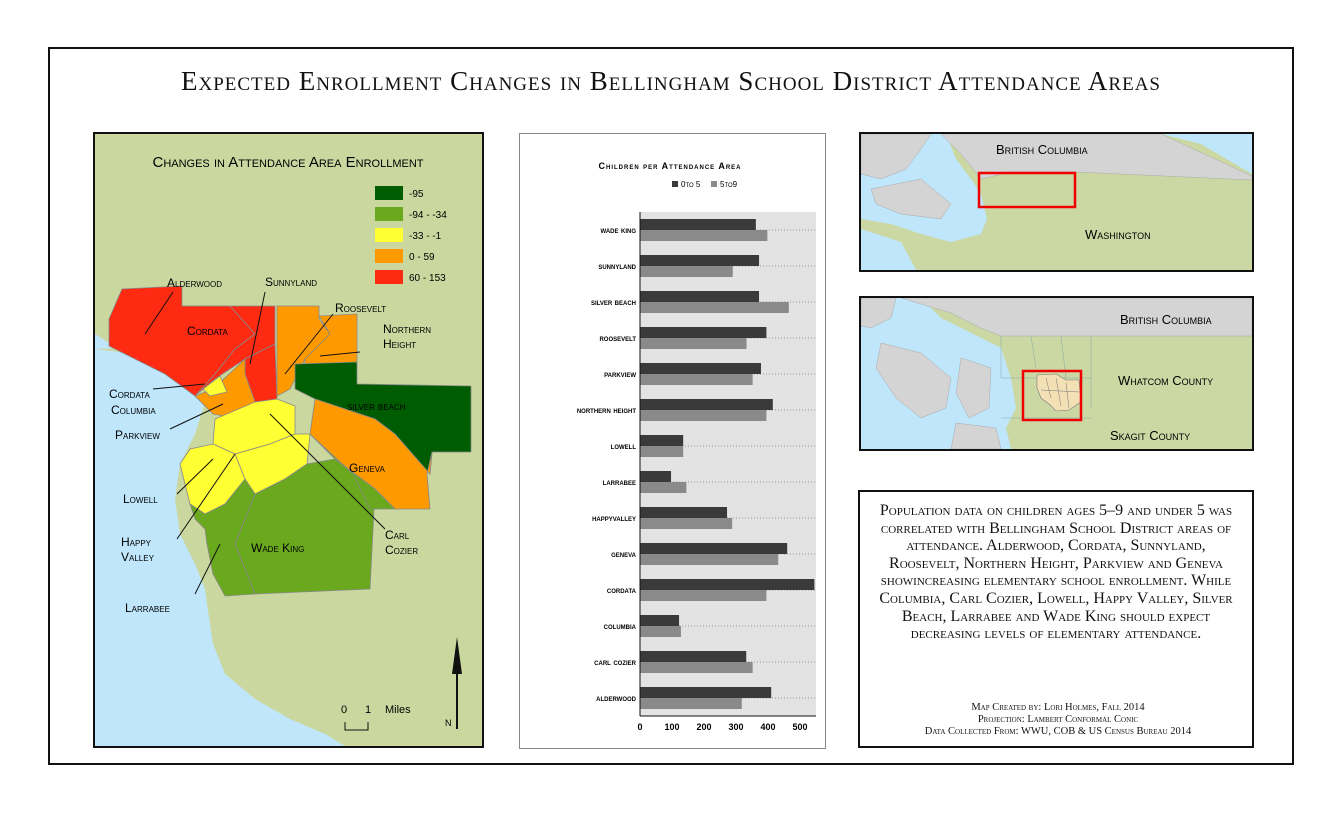  Describe the element at coordinates (398, 710) in the screenshot. I see `scale-unit: Miles` at that location.